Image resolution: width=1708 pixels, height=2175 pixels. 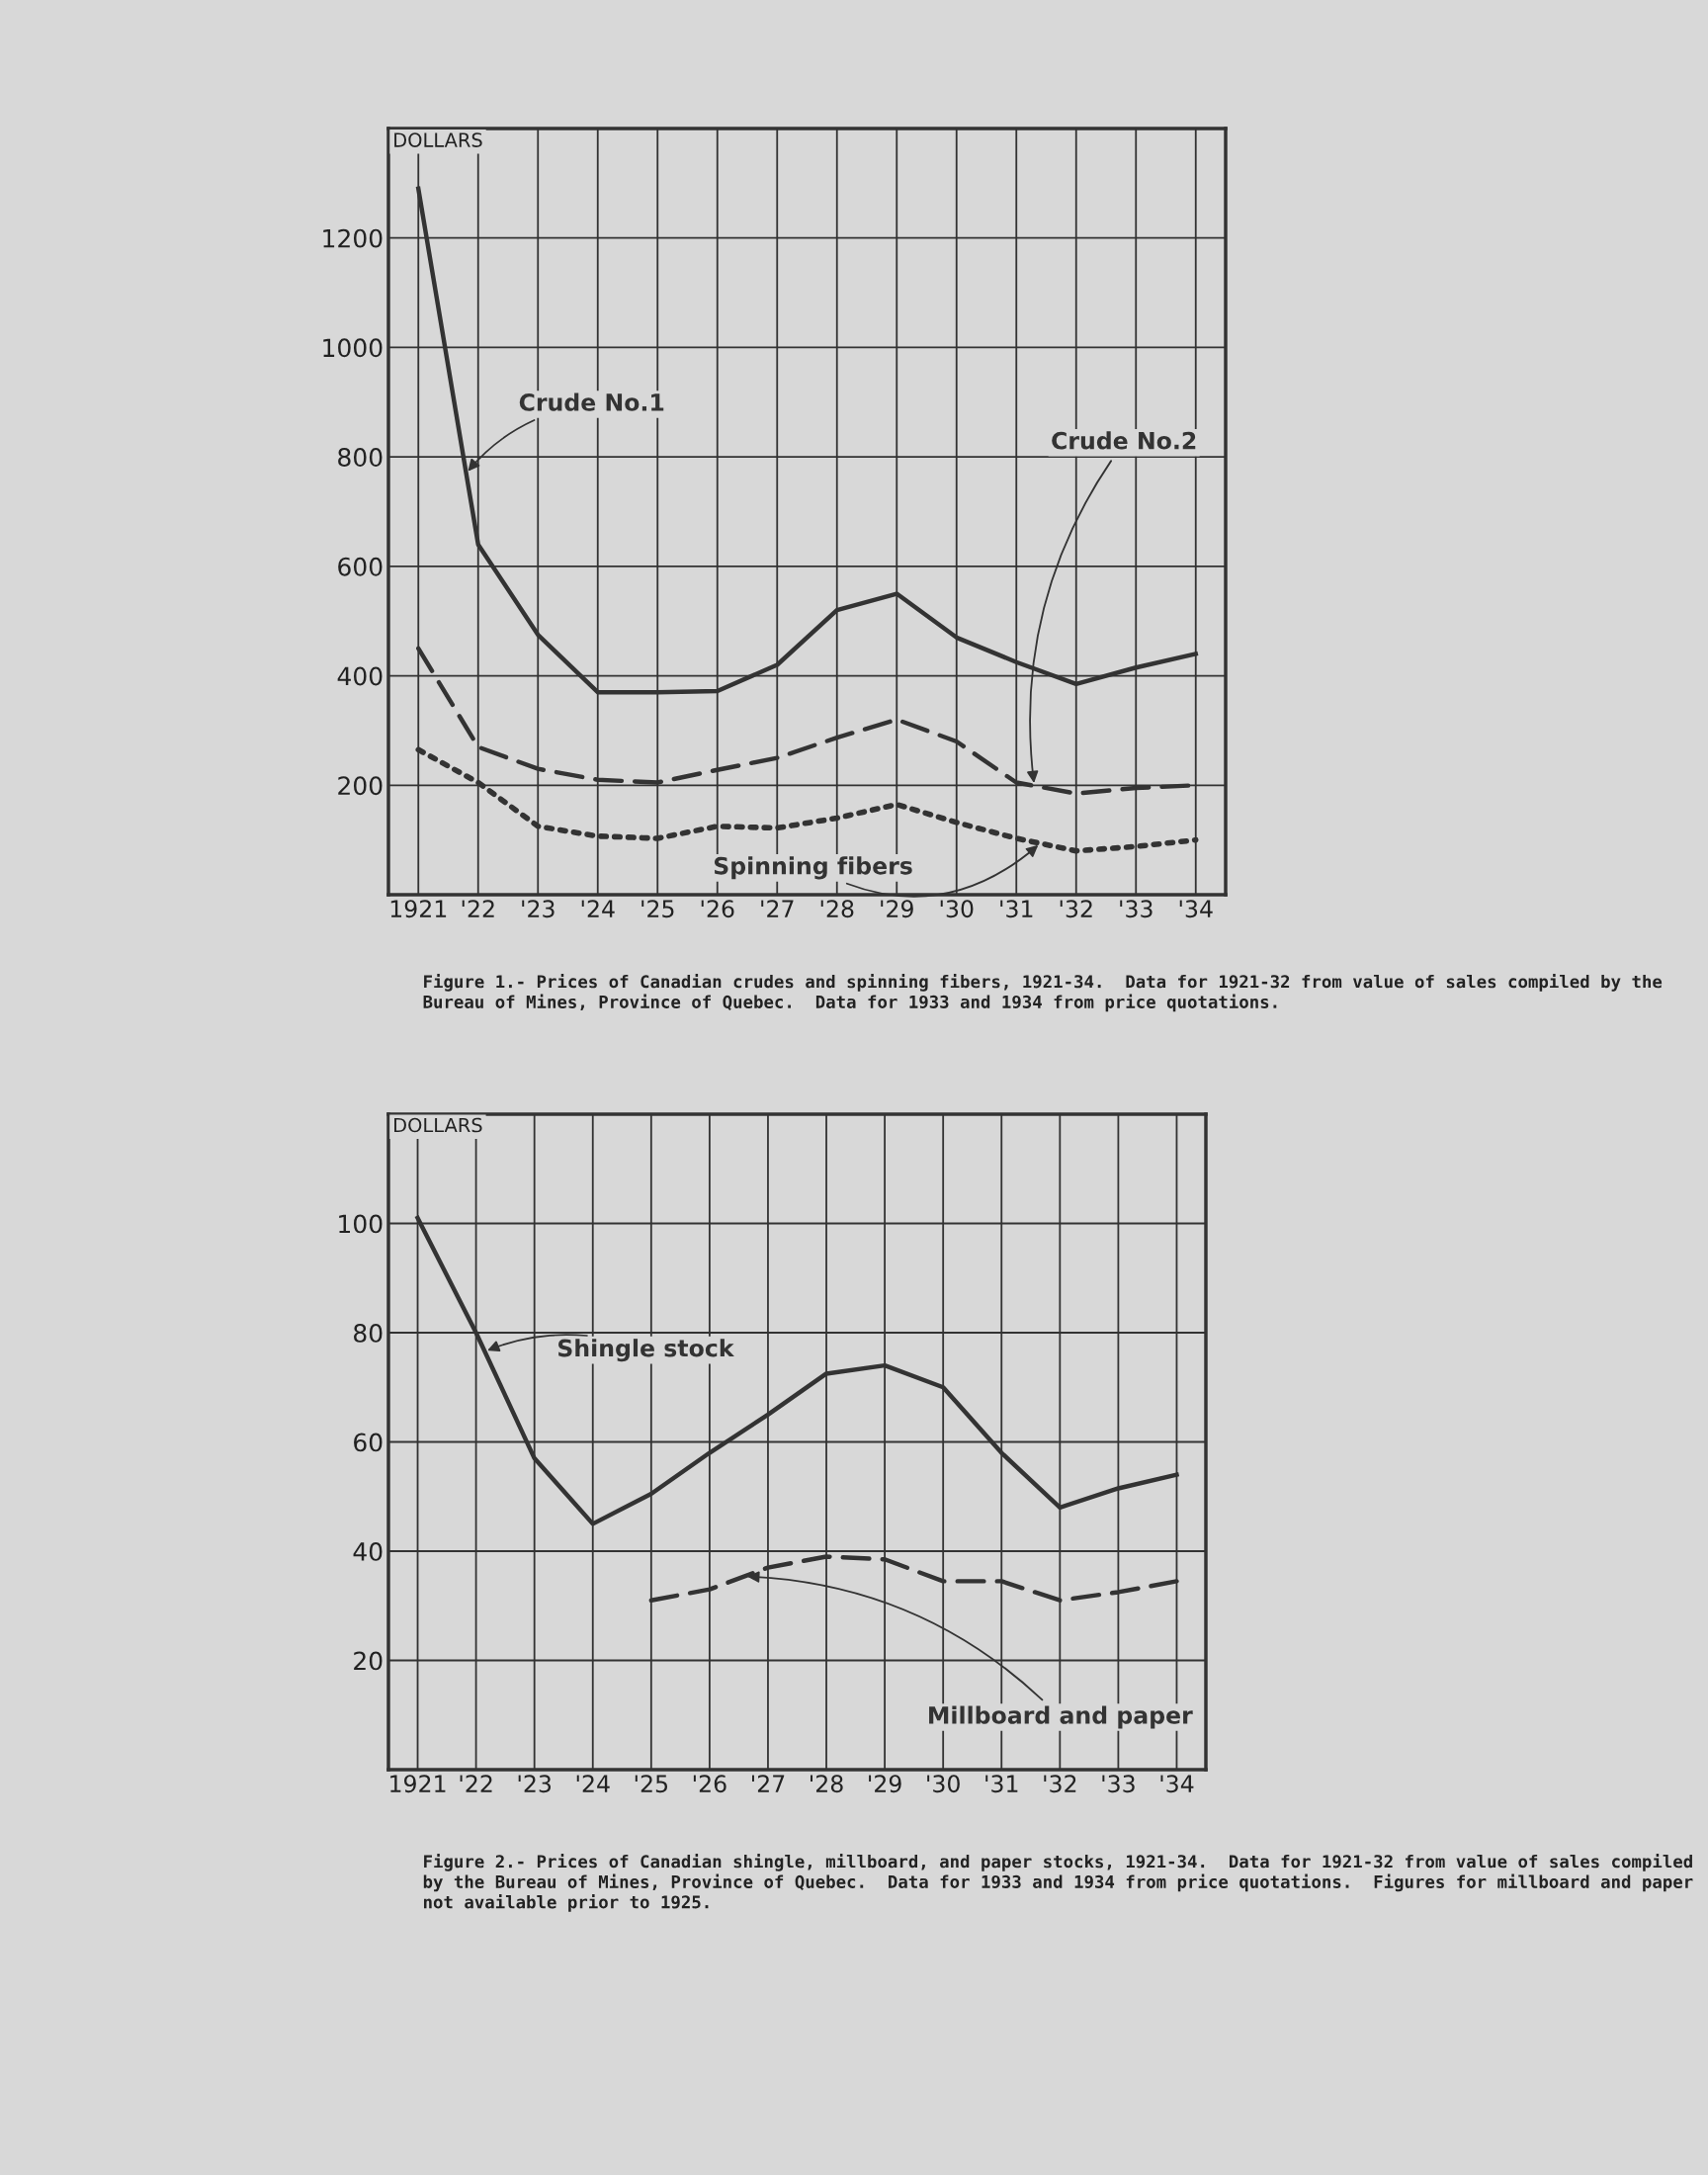 I want to click on text: Crude No.2, so click(x=1124, y=441).